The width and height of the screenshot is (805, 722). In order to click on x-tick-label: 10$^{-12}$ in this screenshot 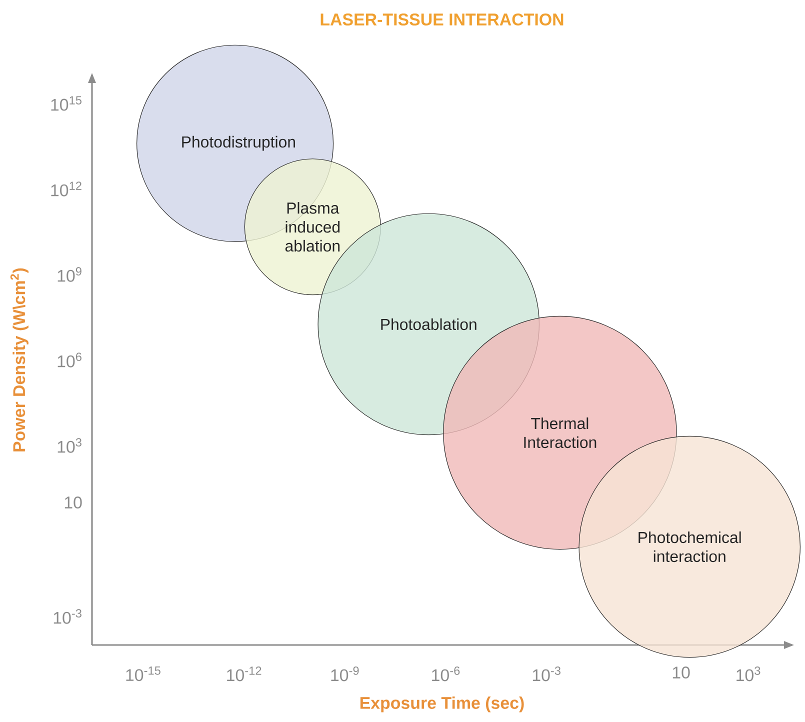, I will do `click(244, 674)`.